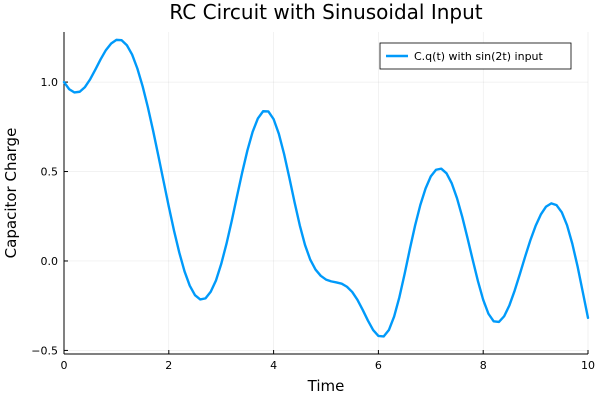 The height and width of the screenshot is (400, 600). I want to click on legend-box, so click(475, 56).